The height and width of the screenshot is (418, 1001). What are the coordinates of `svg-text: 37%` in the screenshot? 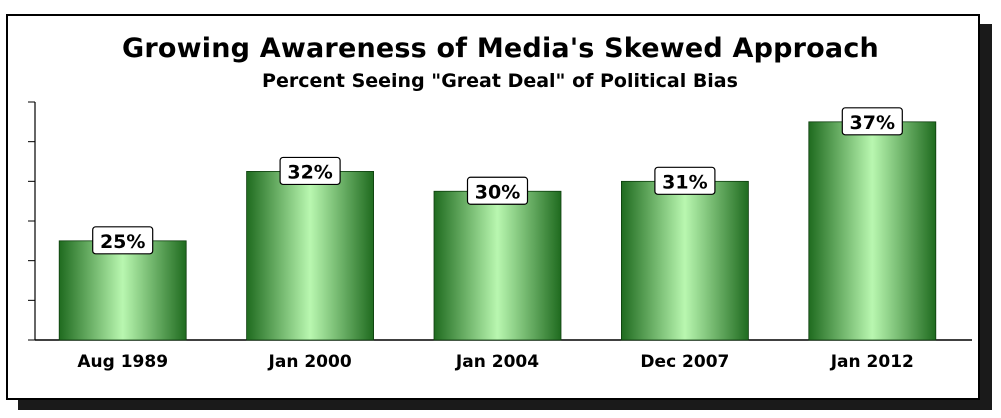 It's located at (872, 123).